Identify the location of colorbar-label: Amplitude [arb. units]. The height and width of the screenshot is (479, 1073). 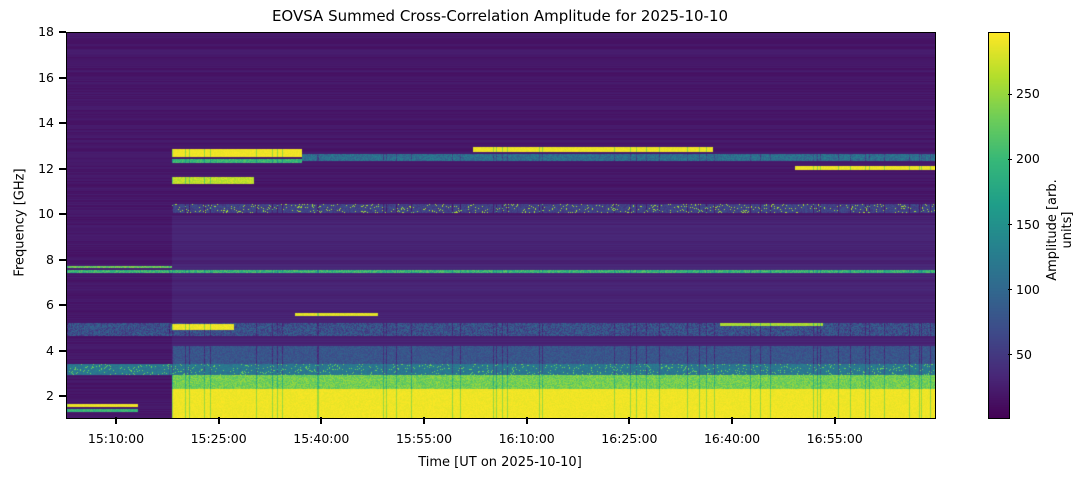
(1059, 230).